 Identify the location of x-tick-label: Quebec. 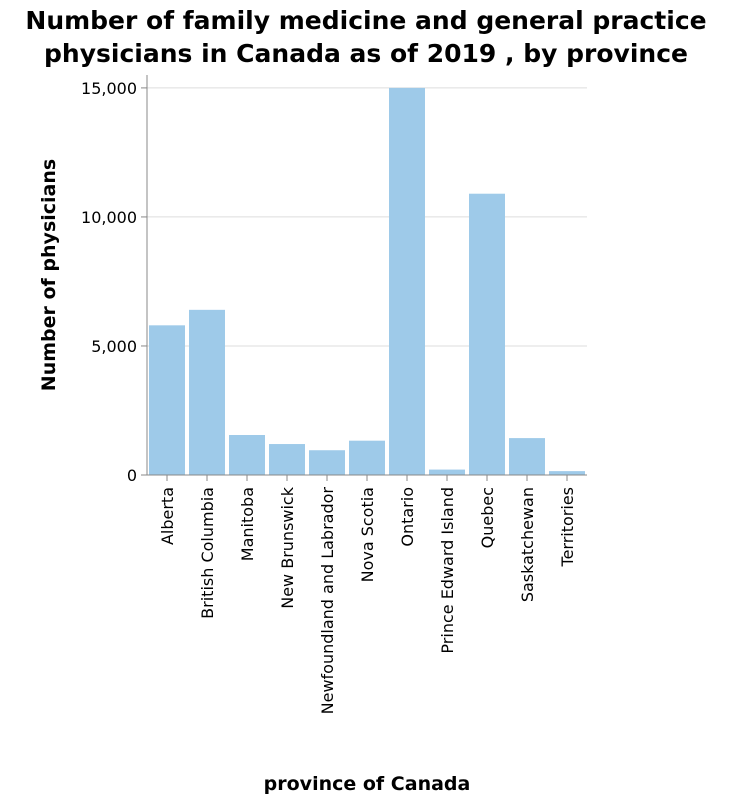
(487, 517).